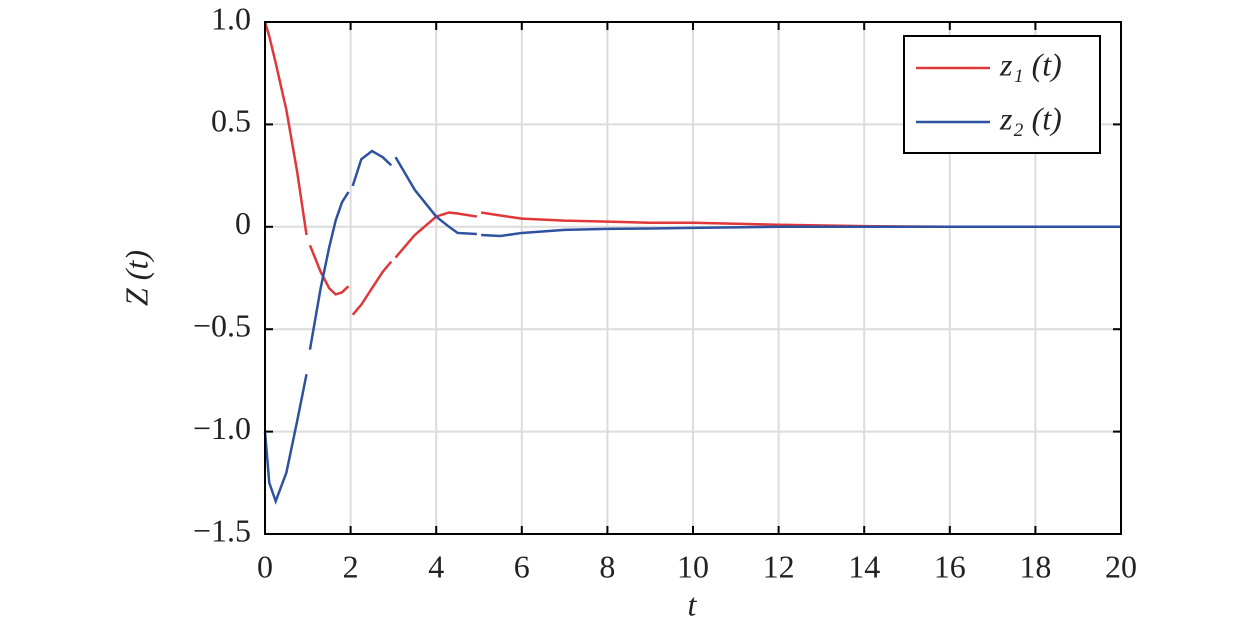 The image size is (1260, 626). What do you see at coordinates (1030, 118) in the screenshot?
I see `legend-label: z₂ (t)` at bounding box center [1030, 118].